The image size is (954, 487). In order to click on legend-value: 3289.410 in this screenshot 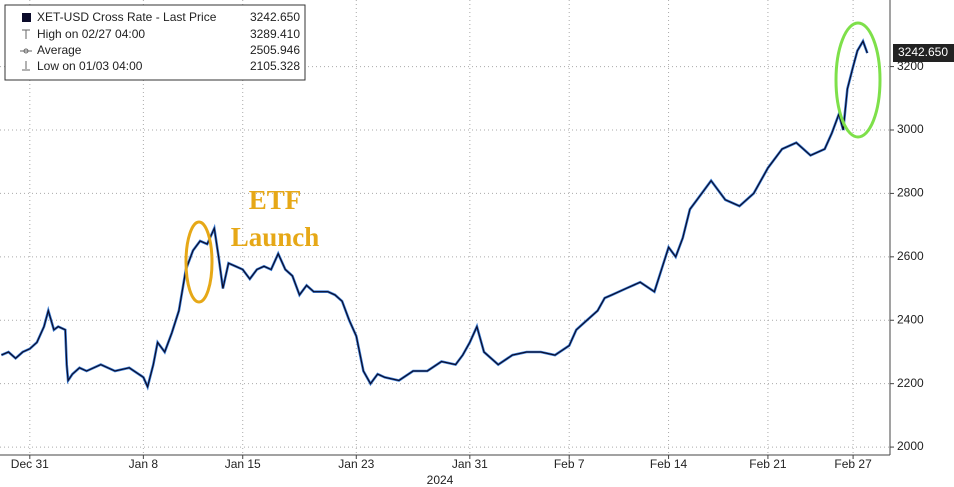, I will do `click(275, 34)`.